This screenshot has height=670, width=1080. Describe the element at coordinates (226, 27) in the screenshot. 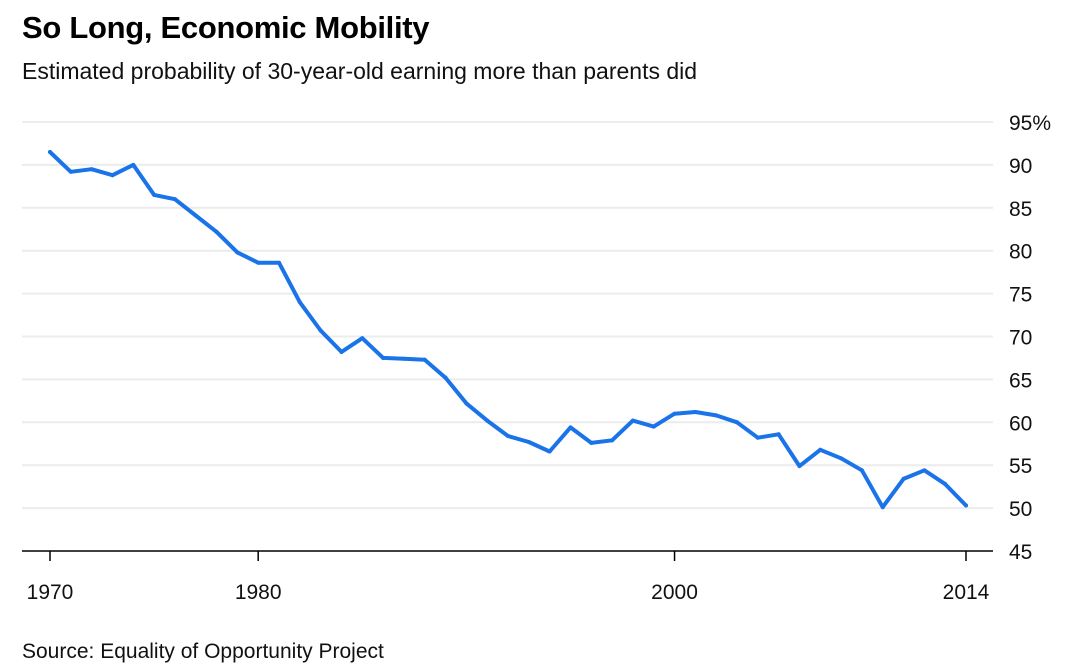

I see `chart-title: So Long, Economic Mobility` at that location.